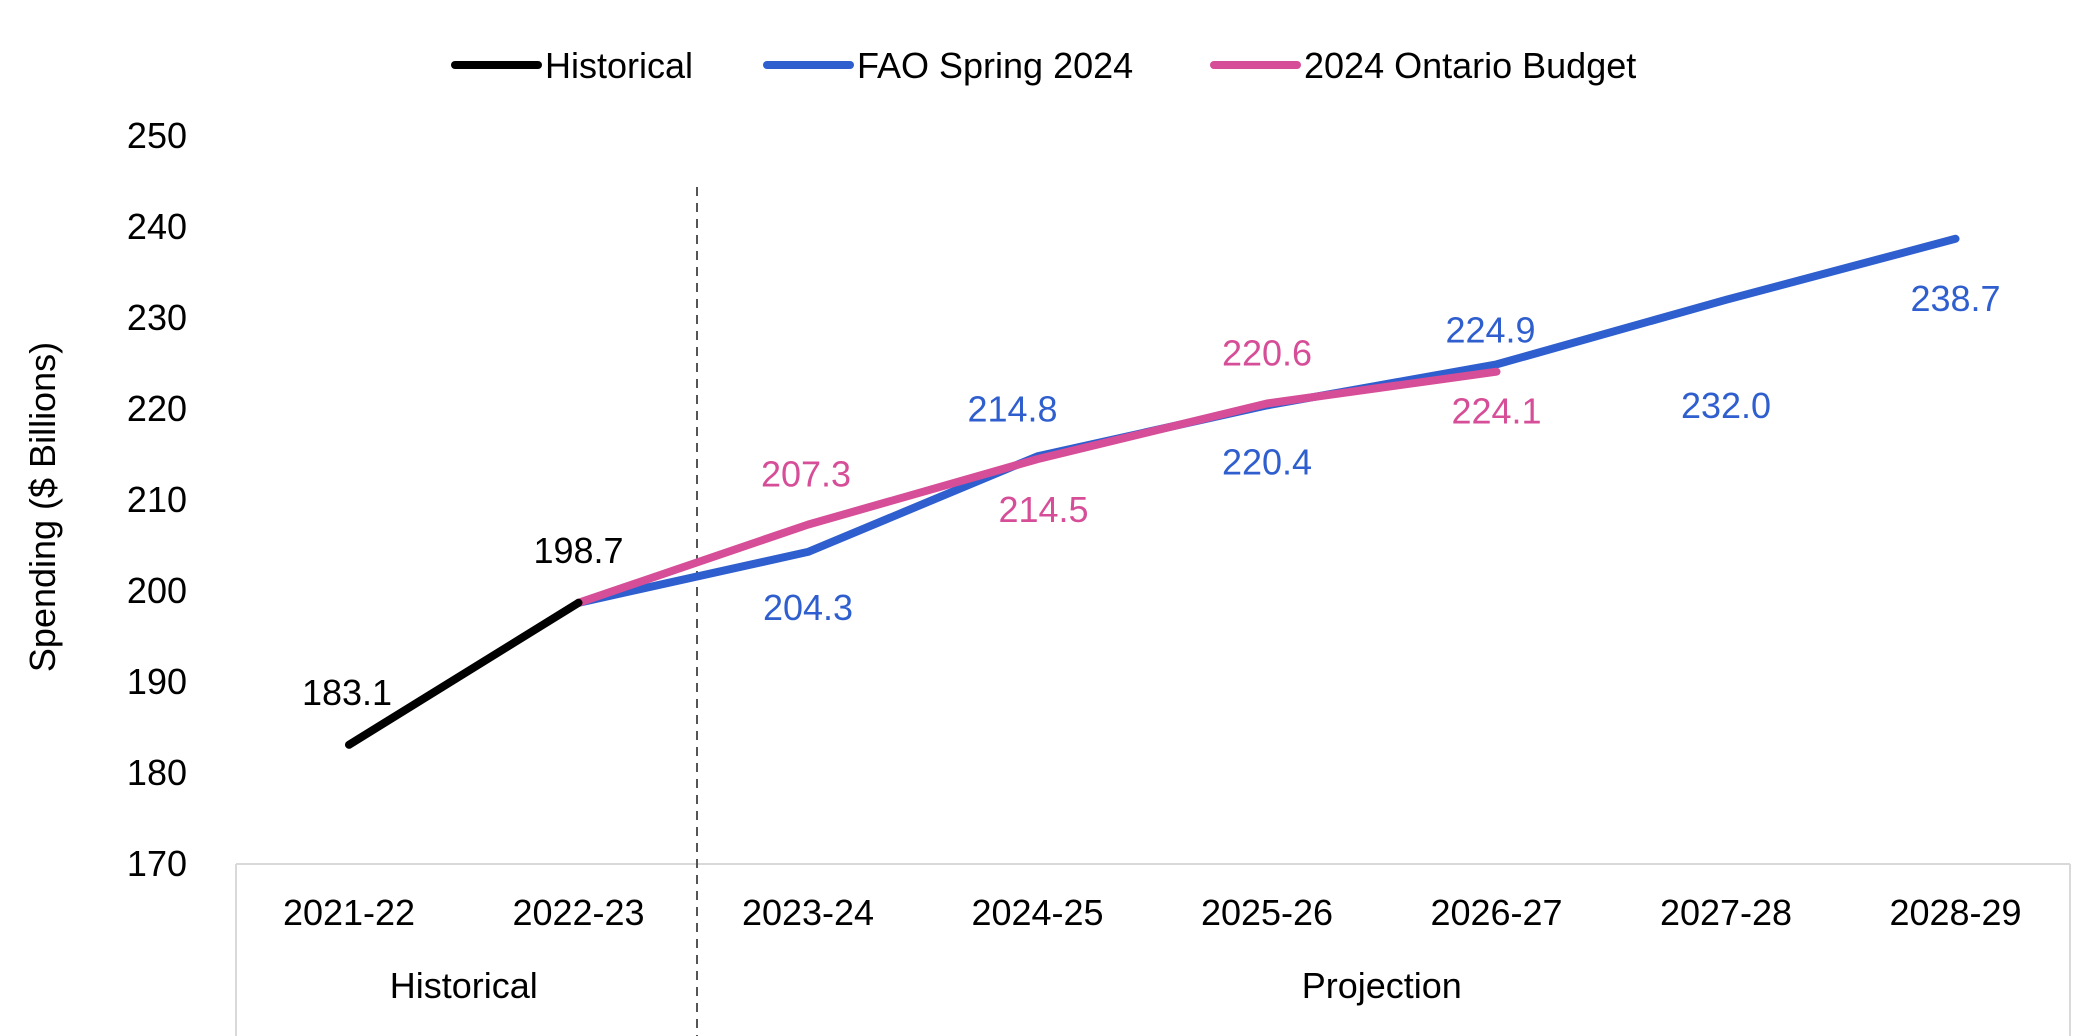 The width and height of the screenshot is (2088, 1036). I want to click on x-tick-label: 2026-27, so click(1496, 912).